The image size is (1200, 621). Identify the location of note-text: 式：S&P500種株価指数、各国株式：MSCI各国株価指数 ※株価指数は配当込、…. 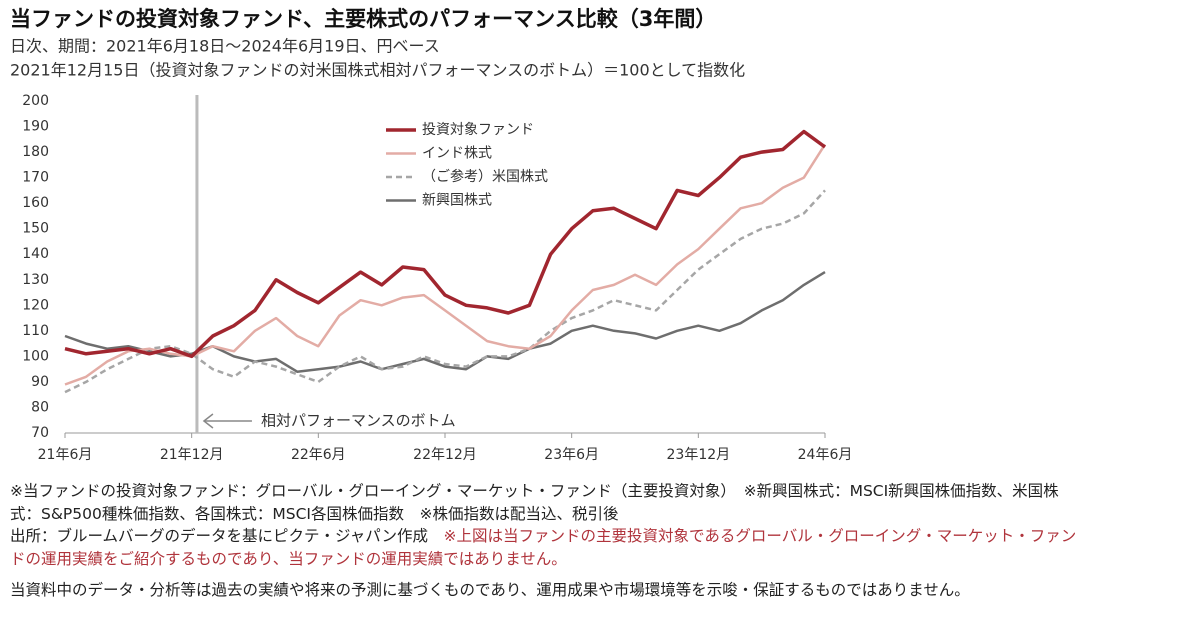
(314, 513).